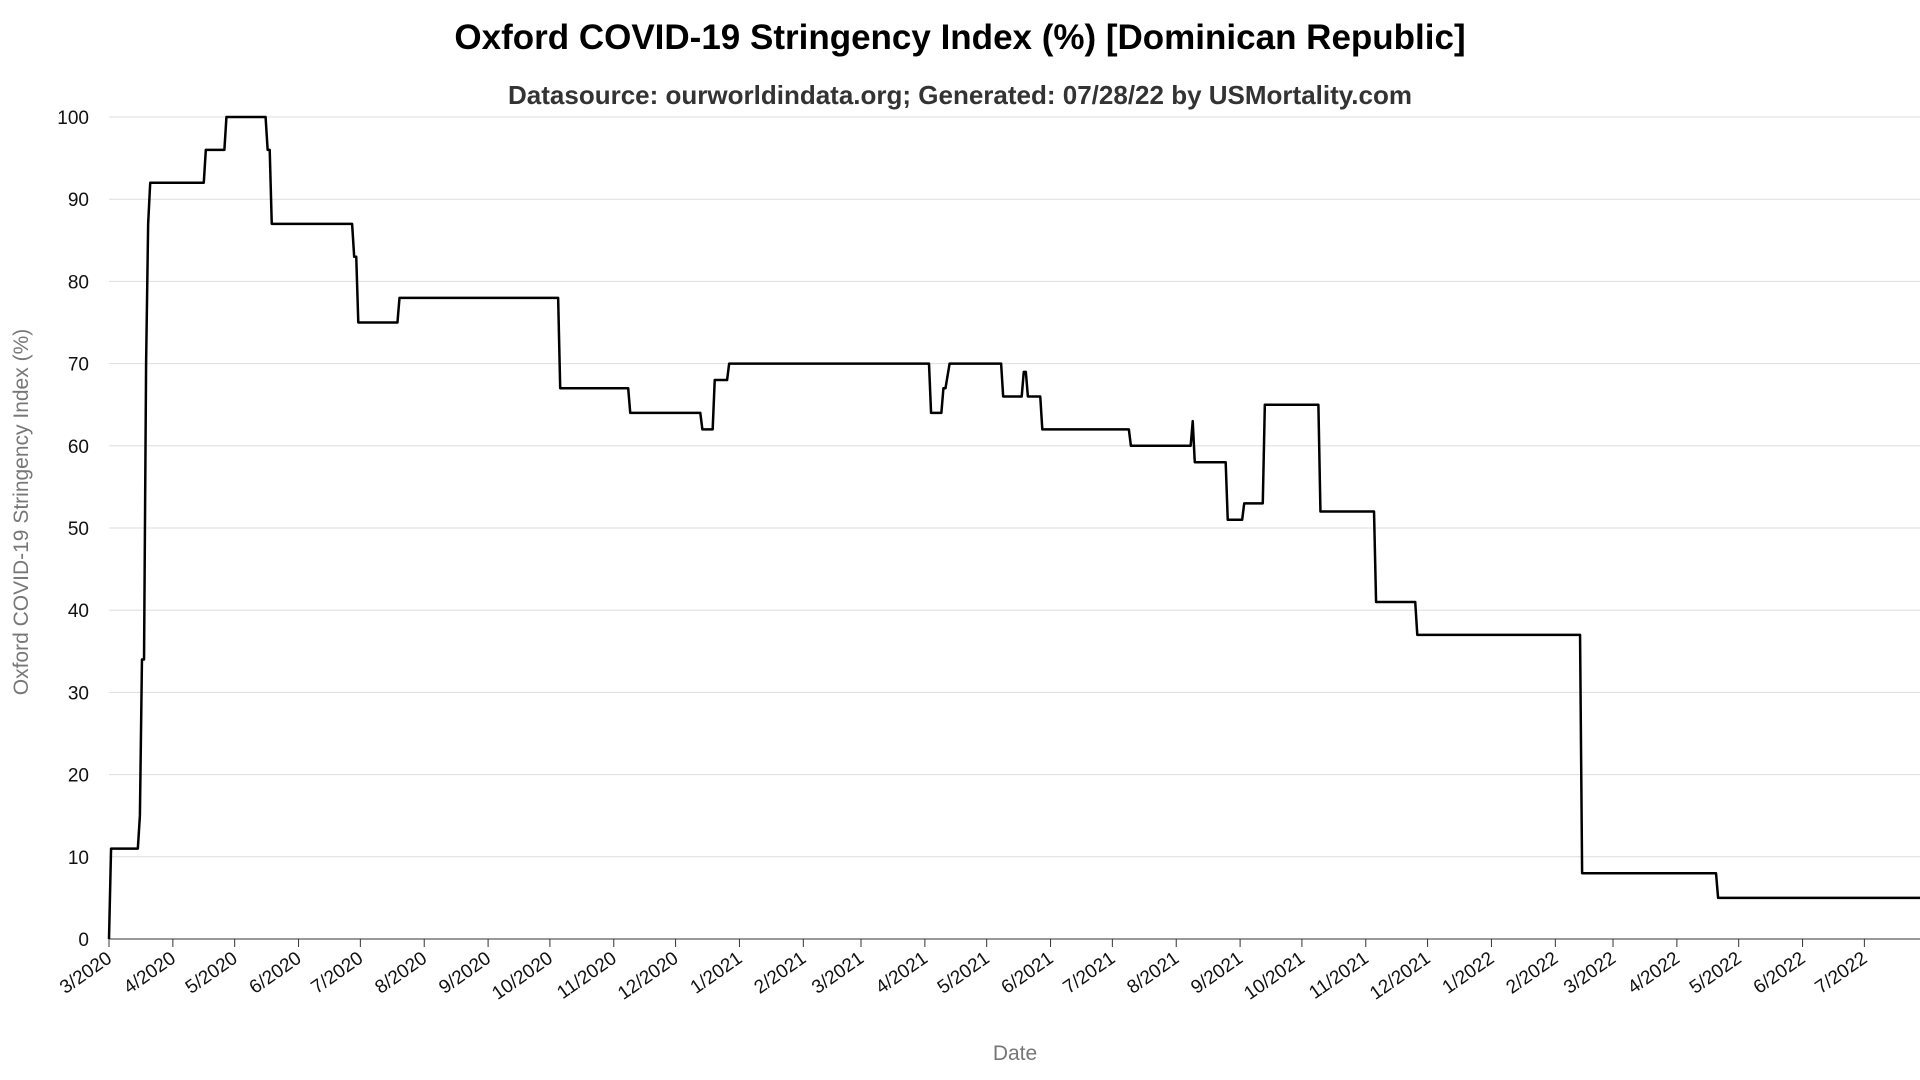 The width and height of the screenshot is (1920, 1080). Describe the element at coordinates (717, 973) in the screenshot. I see `x-tick-label: 1/2021` at that location.